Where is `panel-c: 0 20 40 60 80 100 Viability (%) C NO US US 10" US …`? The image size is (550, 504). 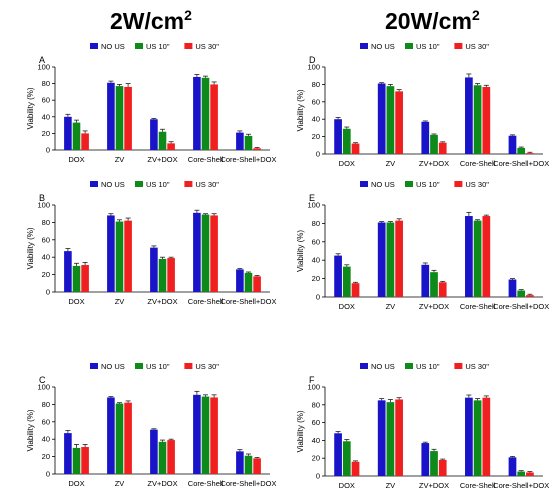 panel-c: 0 20 40 60 80 100 Viability (%) C NO US US 10" US … is located at coordinates (151, 425).